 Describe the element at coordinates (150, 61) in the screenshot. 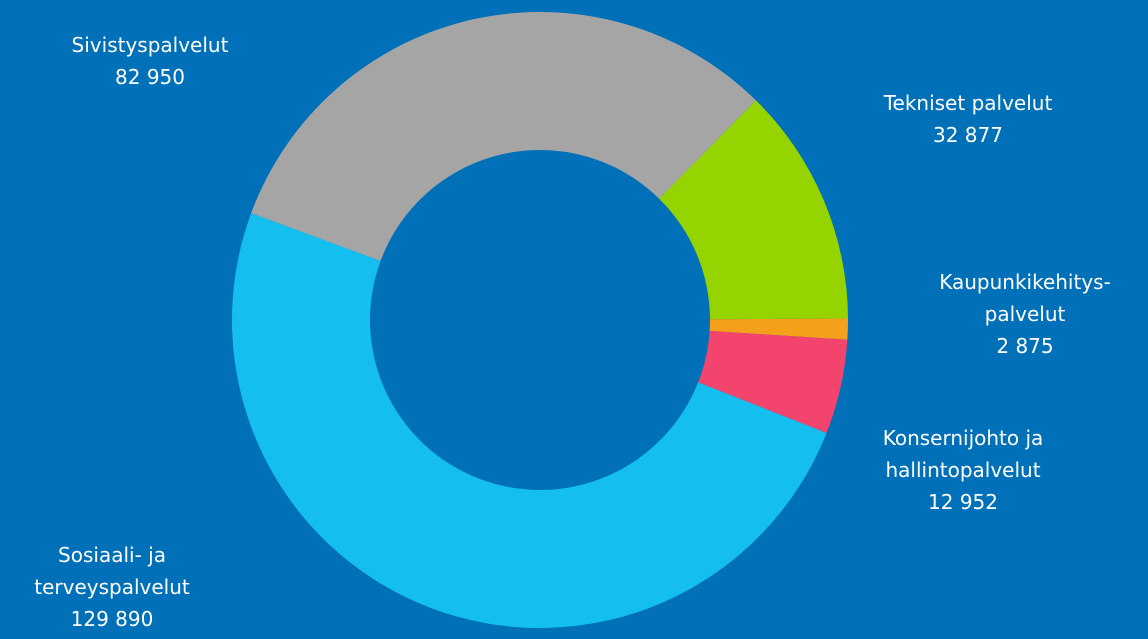

I see `slice-label: Sivistyspalvelut 82 950` at that location.